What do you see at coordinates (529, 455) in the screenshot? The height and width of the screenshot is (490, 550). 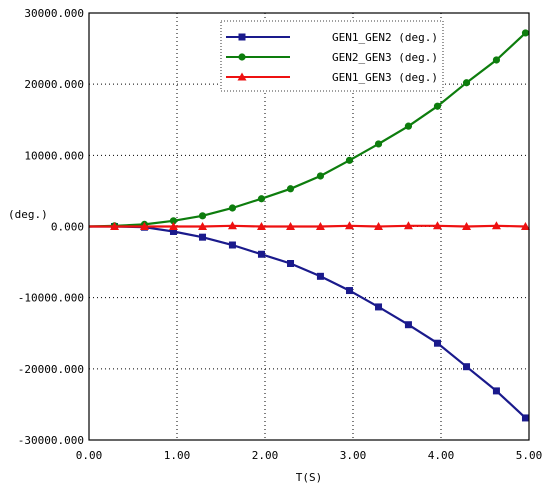 I see `x-tick-label: 5.00` at bounding box center [529, 455].